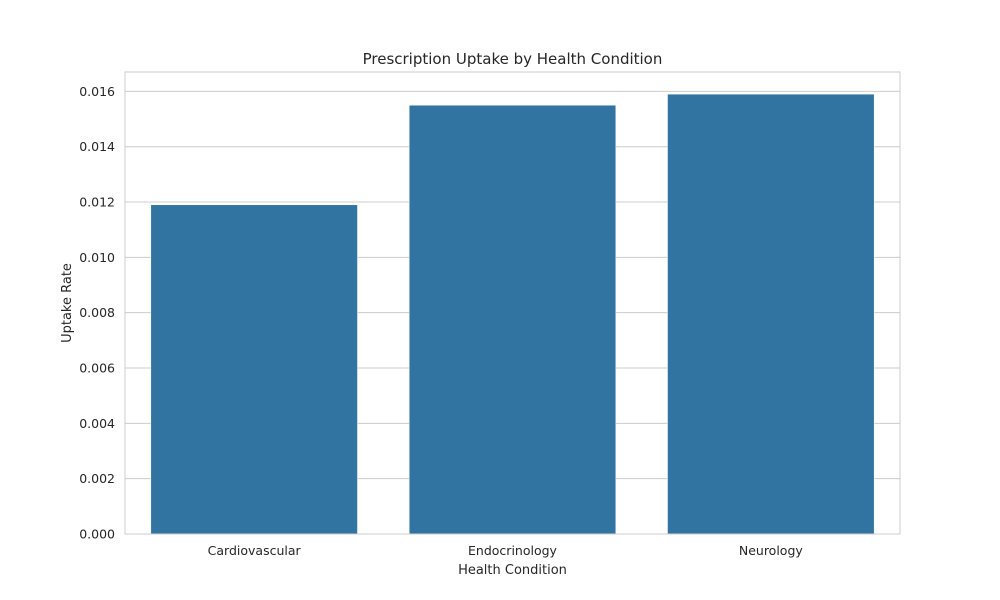 The image size is (1000, 600). I want to click on chart-title: Prescription Uptake by Health Condition, so click(513, 59).